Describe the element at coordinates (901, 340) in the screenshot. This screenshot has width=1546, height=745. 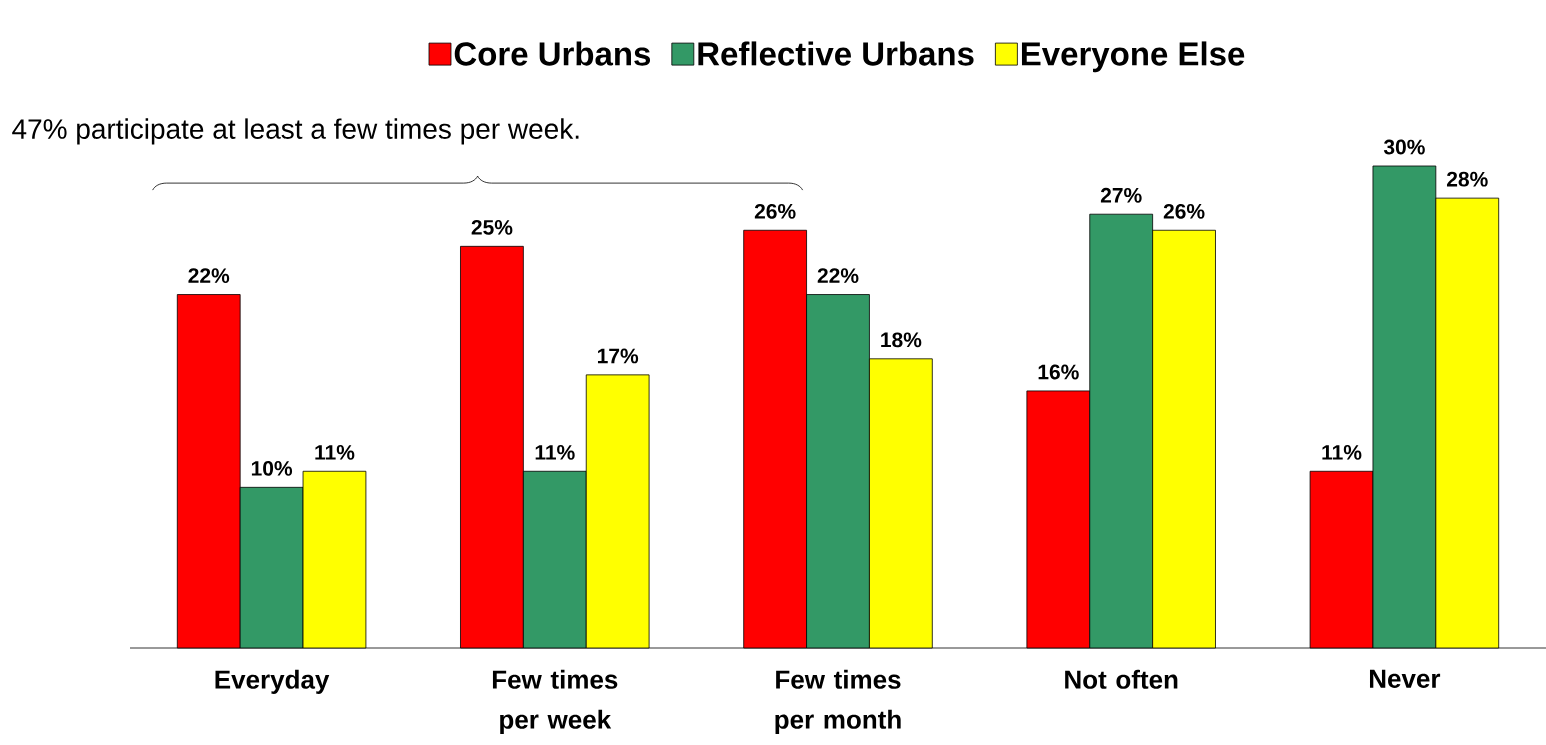
I see `data-label: 18%` at that location.